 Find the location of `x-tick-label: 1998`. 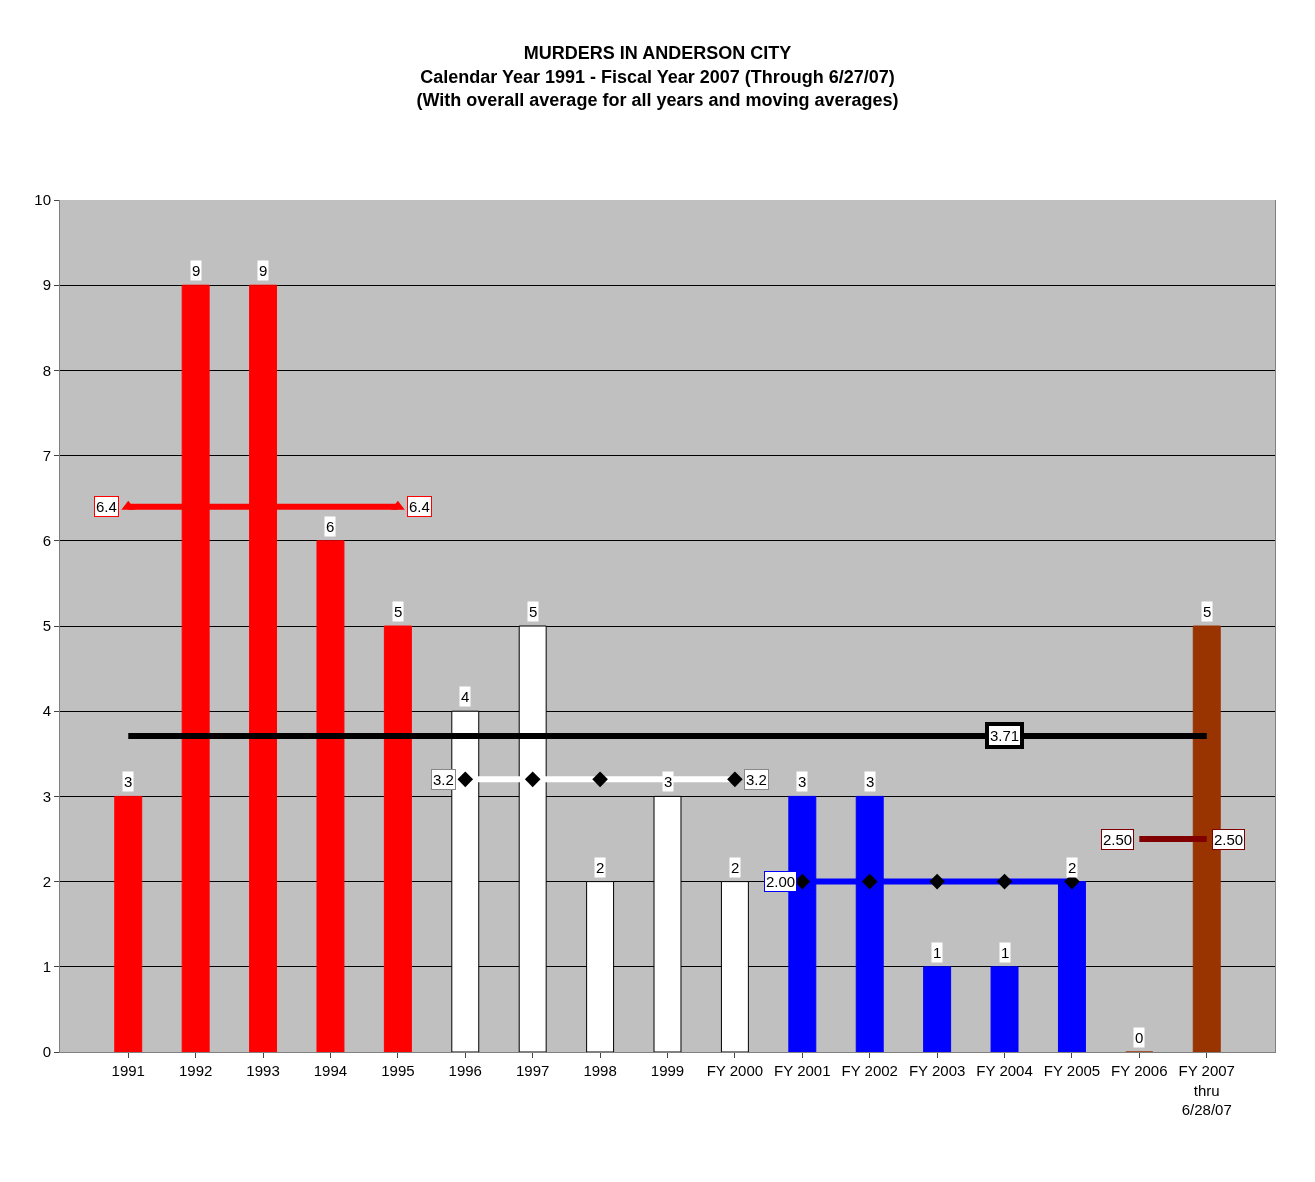

x-tick-label: 1998 is located at coordinates (600, 1070).